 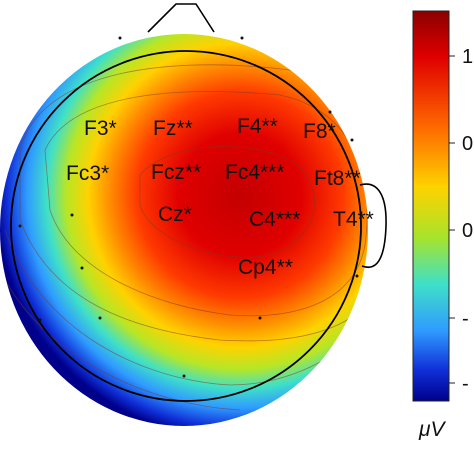 I want to click on electrode-label: Fcz**, so click(x=176, y=172).